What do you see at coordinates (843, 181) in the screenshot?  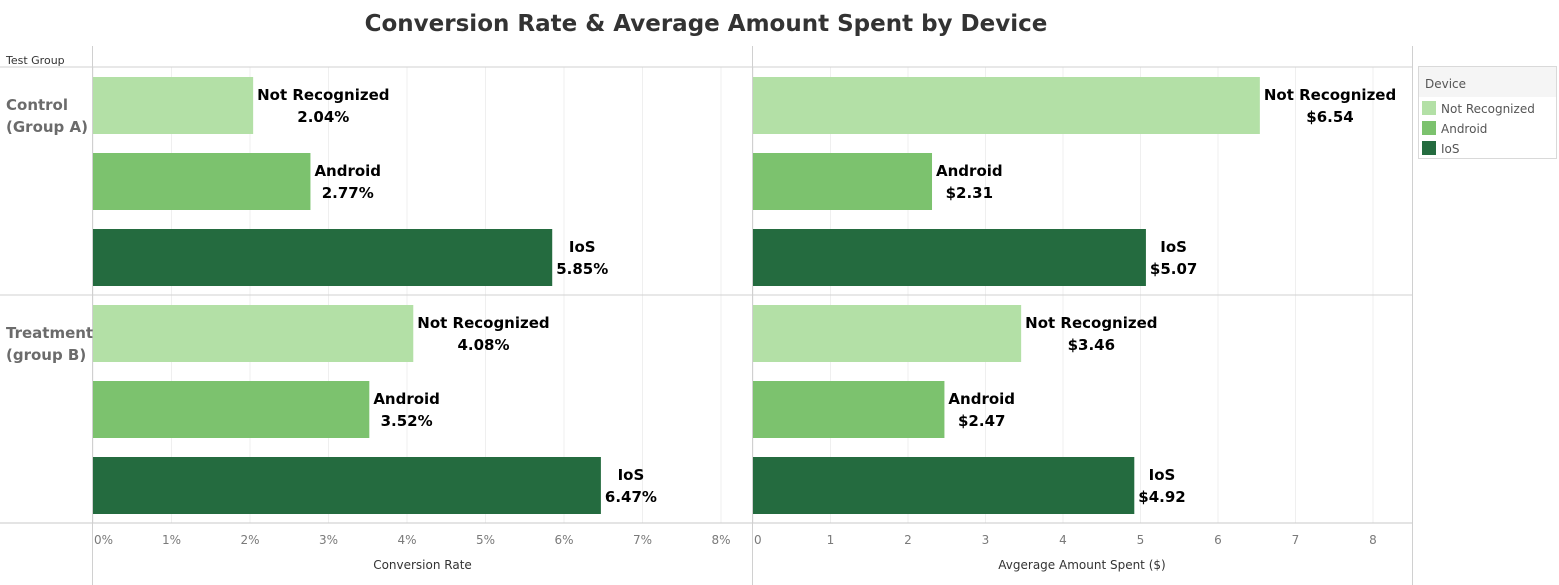 I see `bar-panel1-group0-android` at bounding box center [843, 181].